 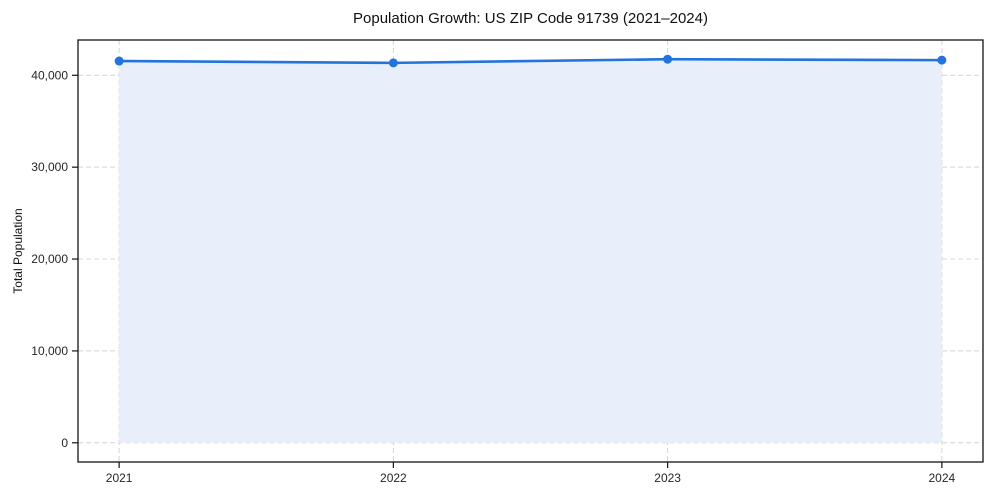 What do you see at coordinates (49, 167) in the screenshot?
I see `y-tick-label: 30,000` at bounding box center [49, 167].